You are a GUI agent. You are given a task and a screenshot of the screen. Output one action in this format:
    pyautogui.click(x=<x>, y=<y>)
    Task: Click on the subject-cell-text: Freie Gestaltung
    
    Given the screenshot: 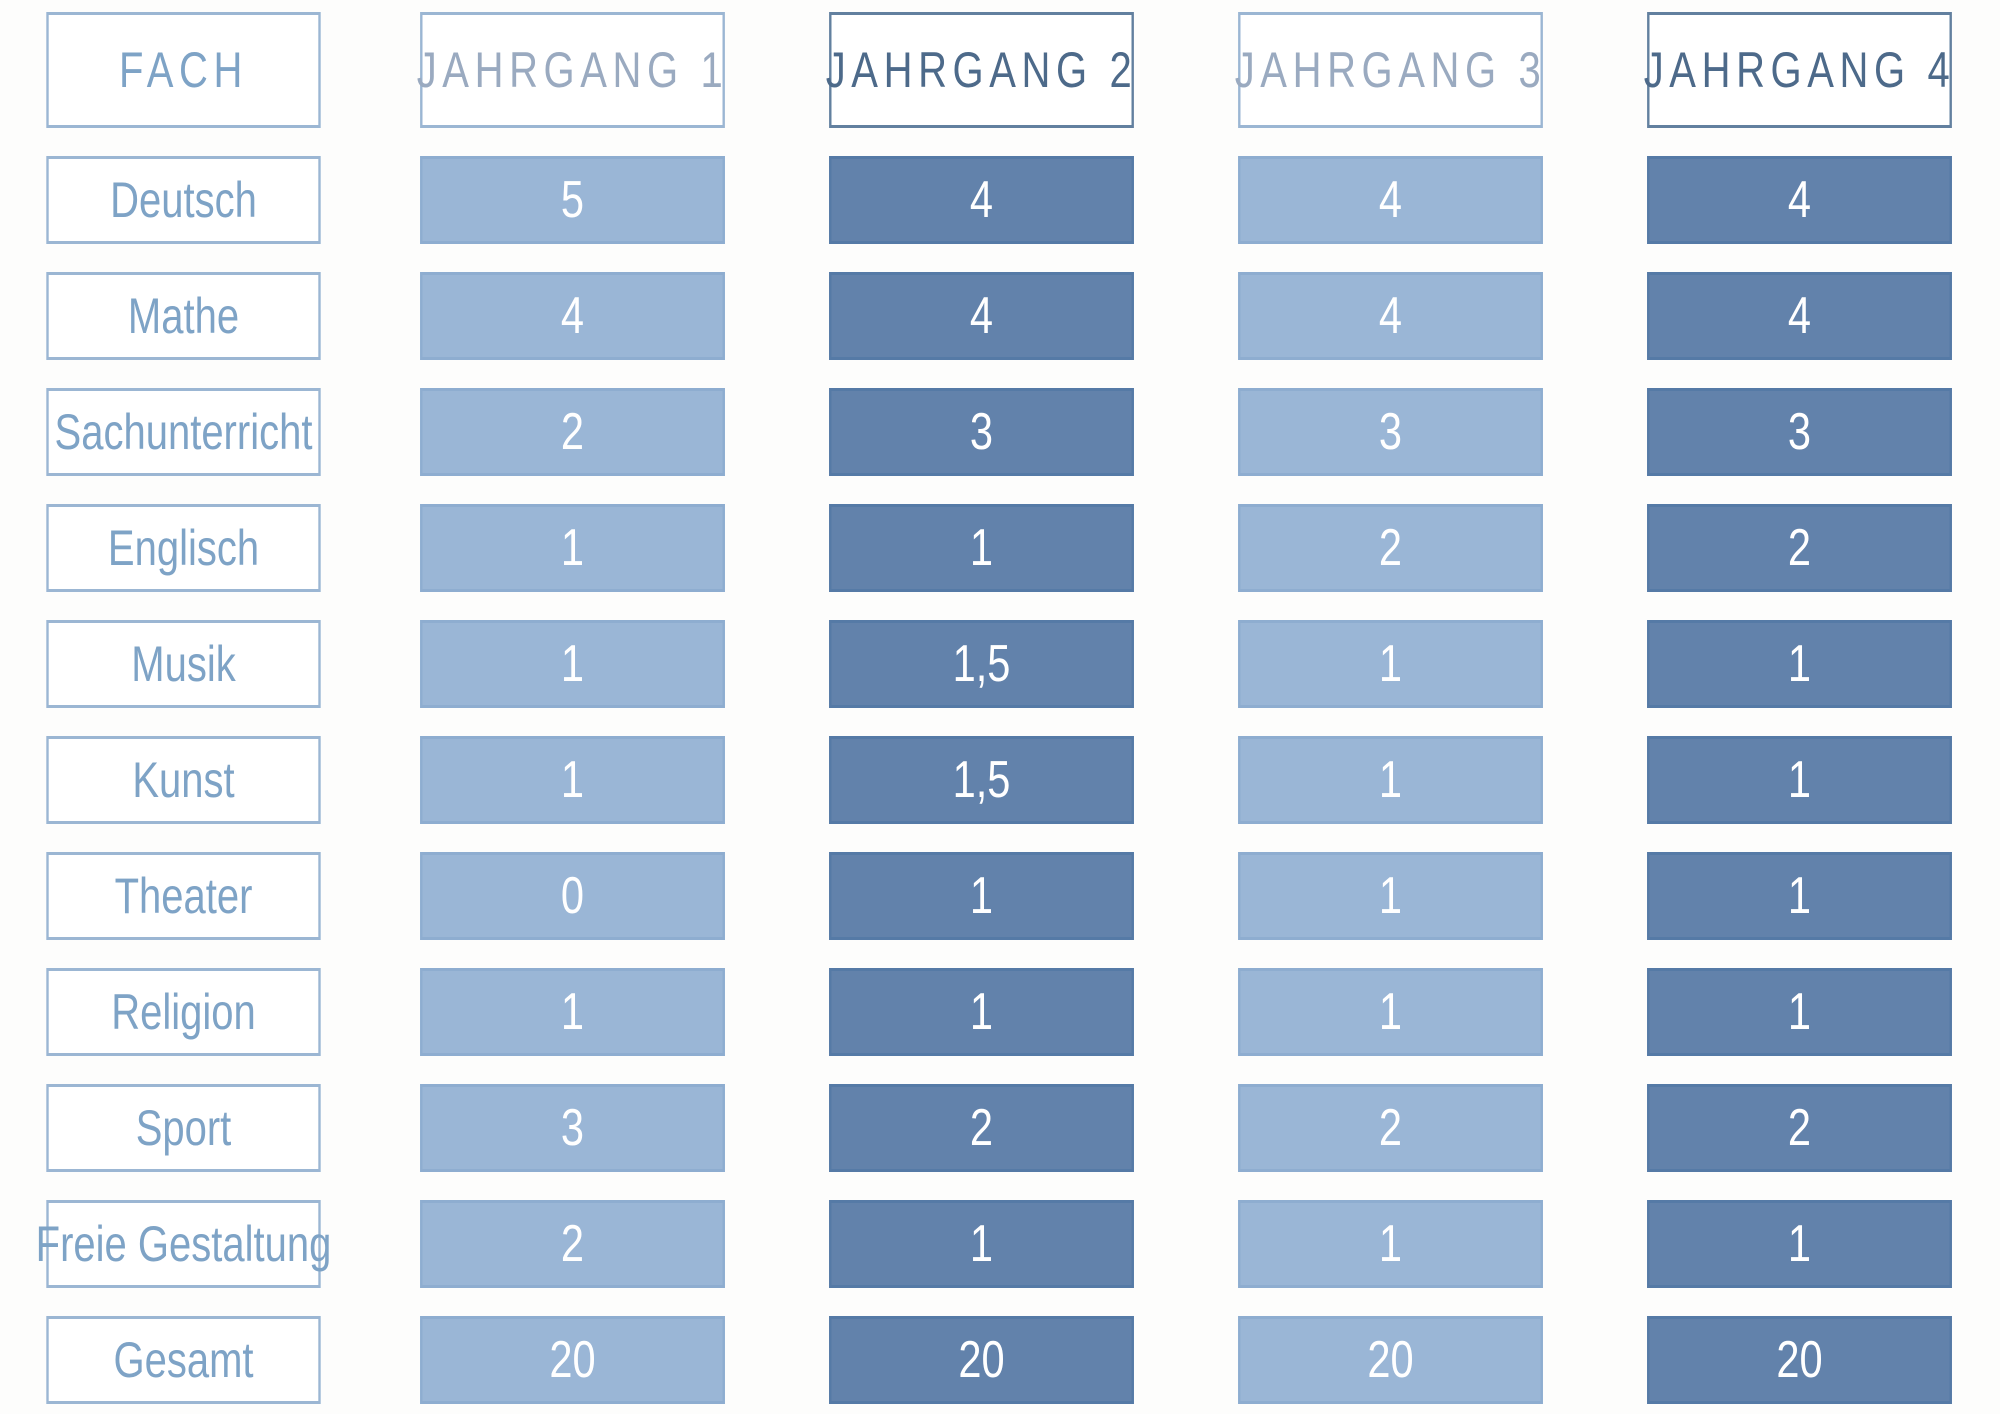 What is the action you would take?
    pyautogui.click(x=183, y=1244)
    